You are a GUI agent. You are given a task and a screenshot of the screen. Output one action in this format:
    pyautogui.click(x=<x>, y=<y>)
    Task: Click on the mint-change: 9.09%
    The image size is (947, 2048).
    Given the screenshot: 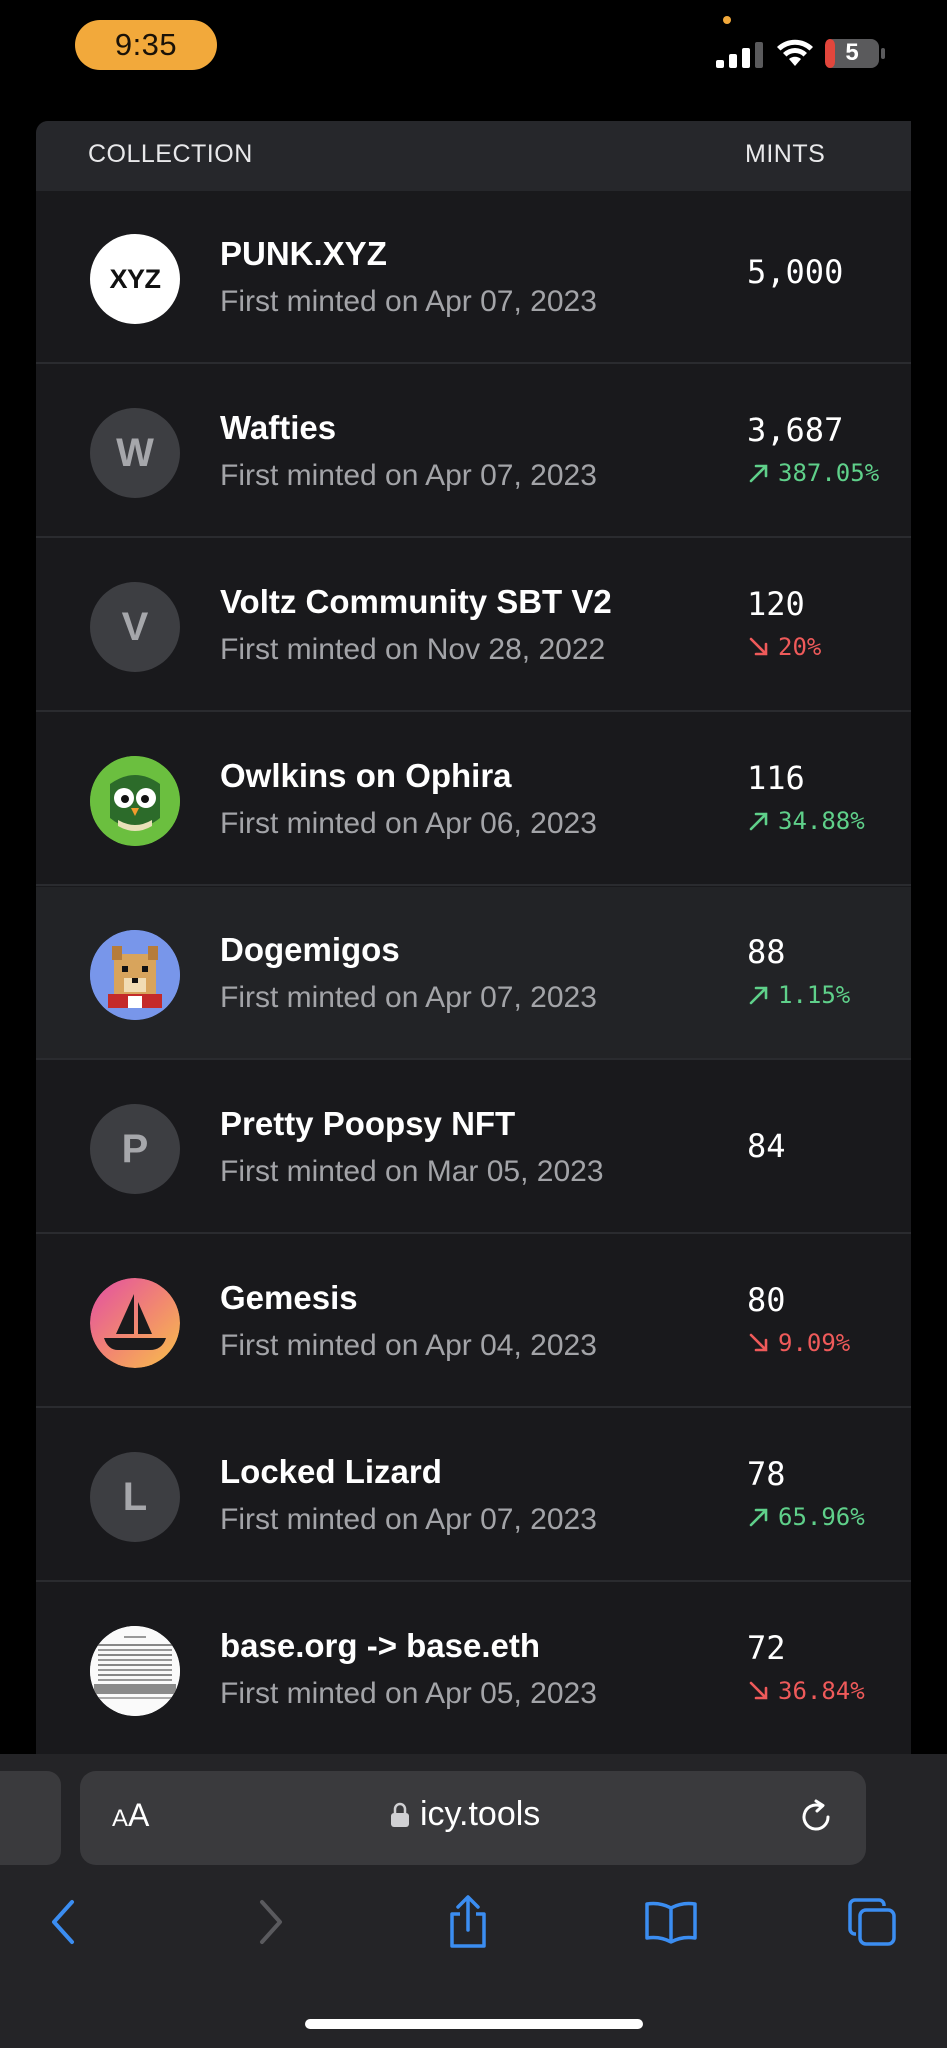 What is the action you would take?
    pyautogui.click(x=799, y=1343)
    